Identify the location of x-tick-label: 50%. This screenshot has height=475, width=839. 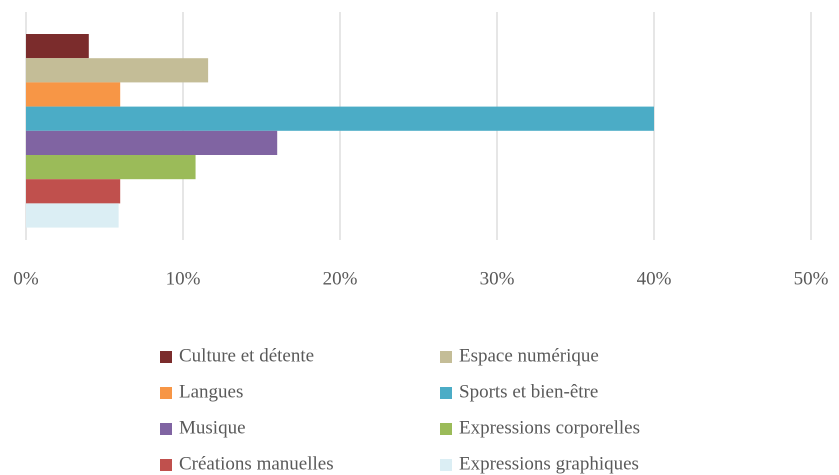
(811, 278).